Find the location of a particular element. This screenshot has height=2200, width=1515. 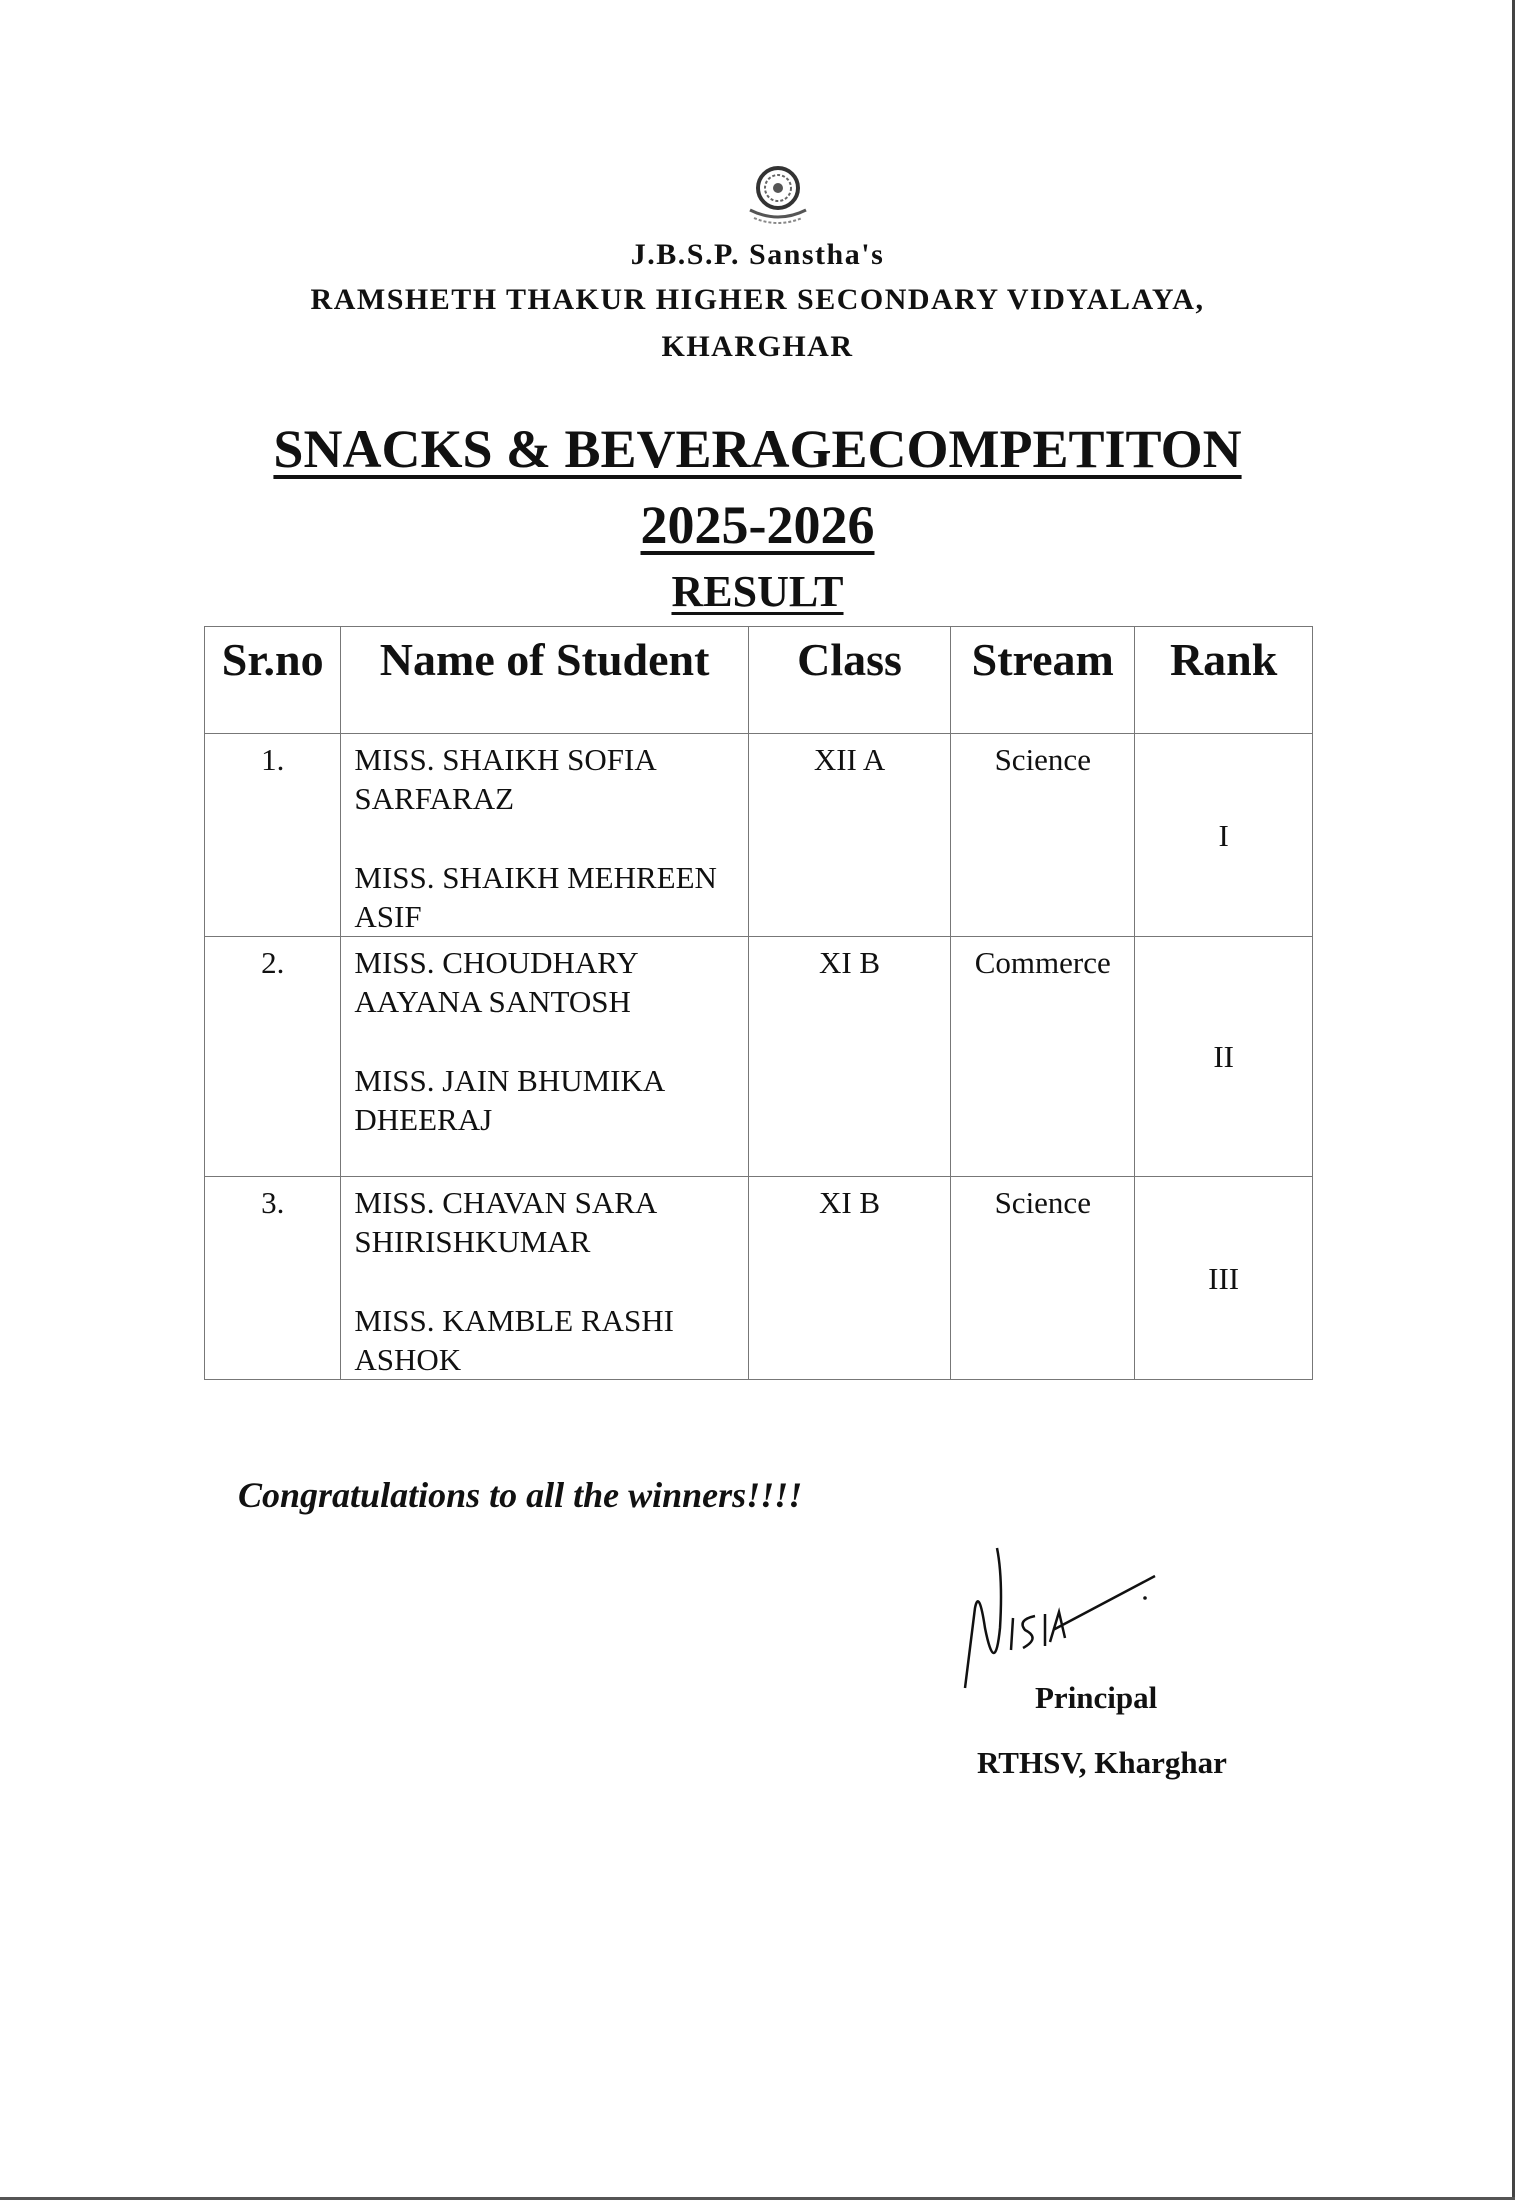

cell-rank: I is located at coordinates (1223, 835).